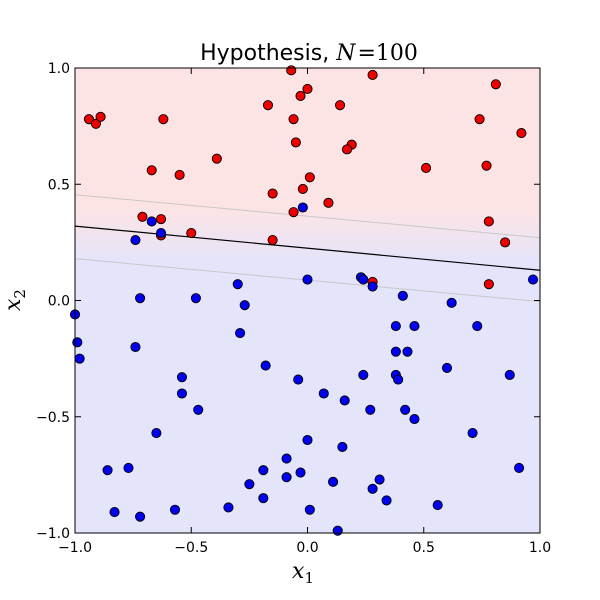 The width and height of the screenshot is (600, 600). I want to click on x-axis-label: x1, so click(303, 573).